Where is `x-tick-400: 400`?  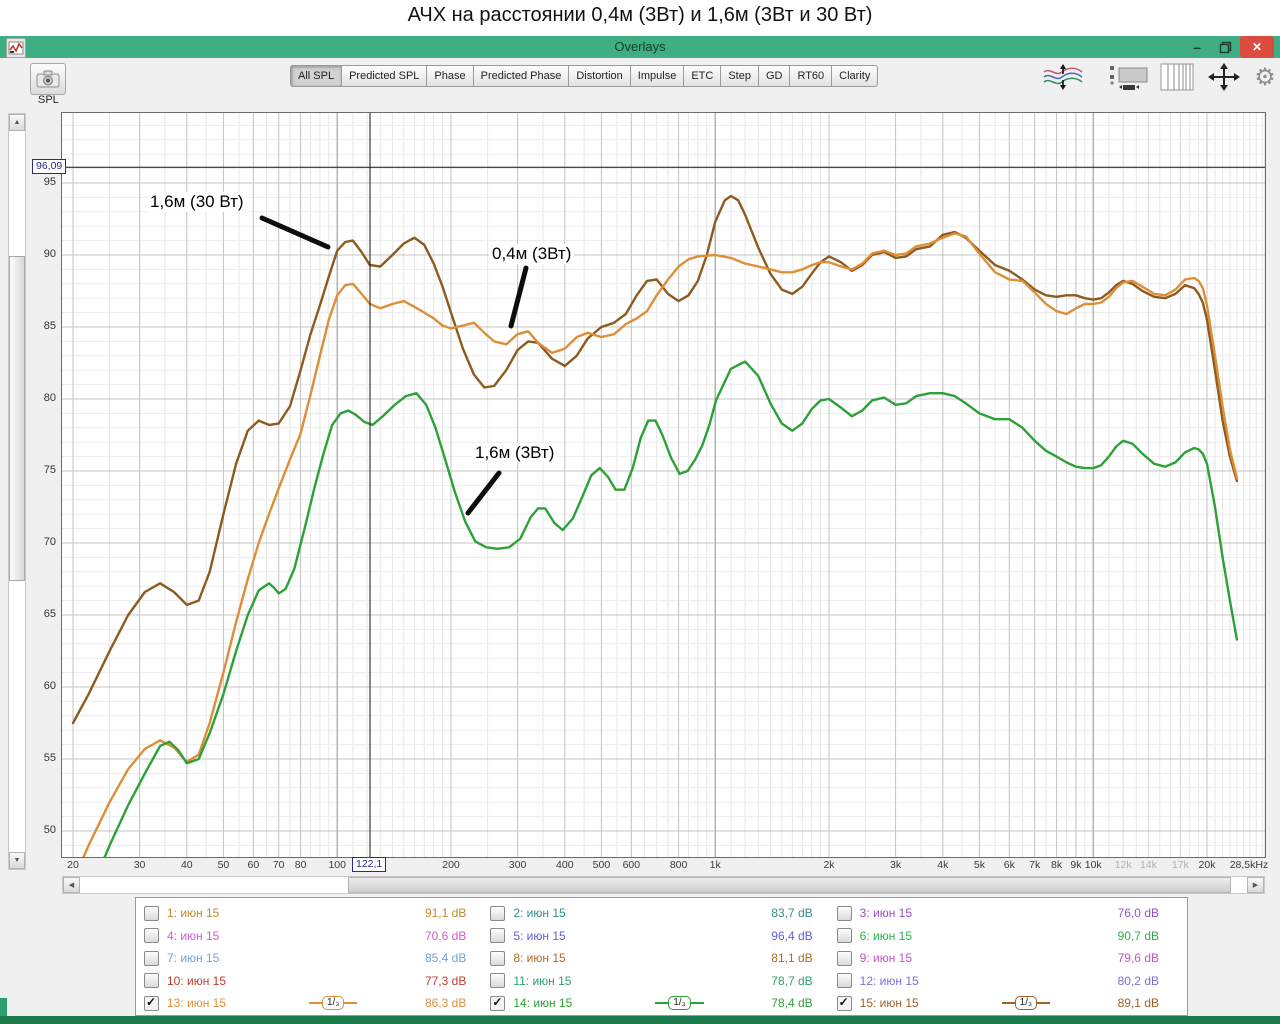
x-tick-400: 400 is located at coordinates (565, 865).